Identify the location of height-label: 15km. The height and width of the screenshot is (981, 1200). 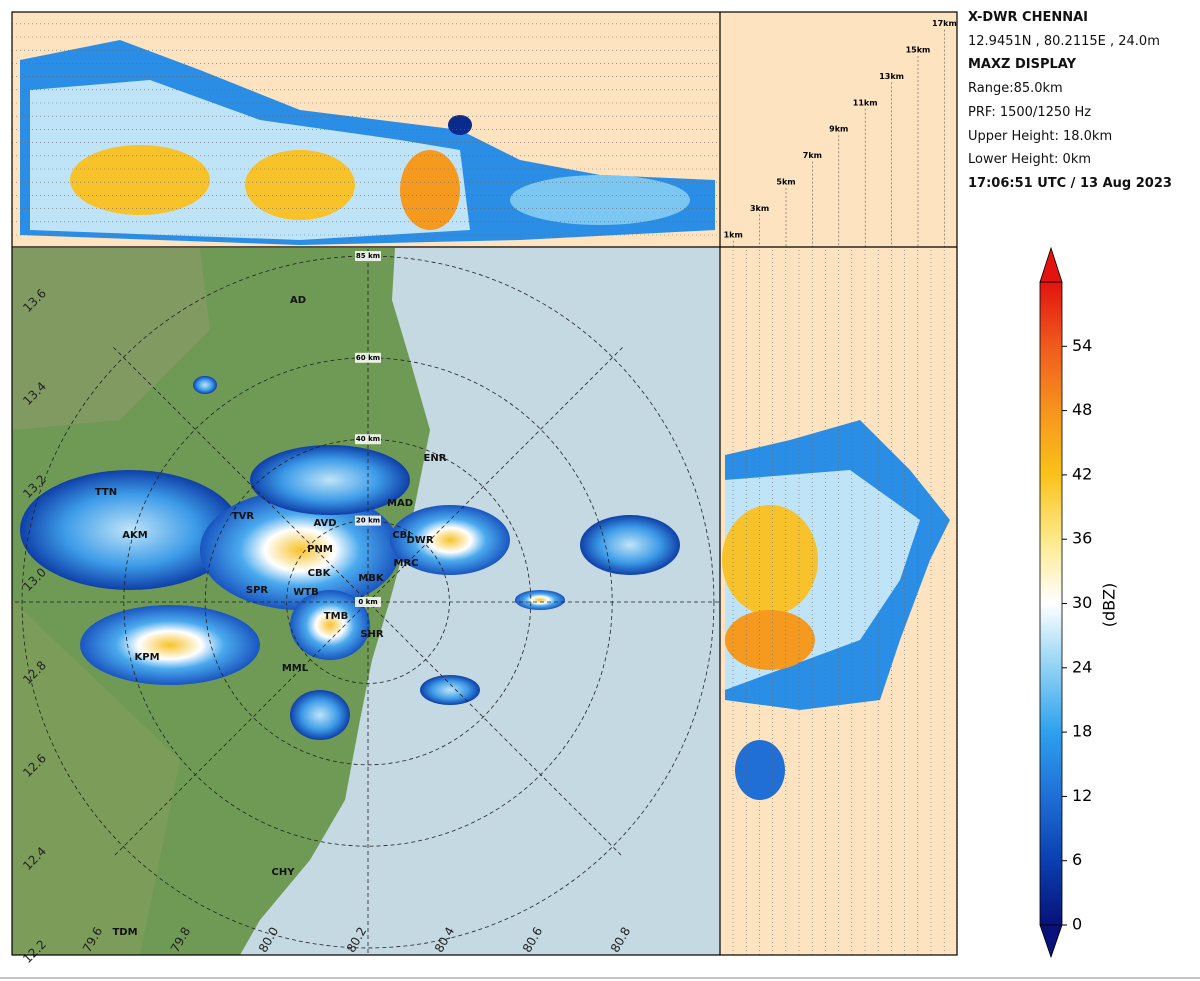
(918, 50).